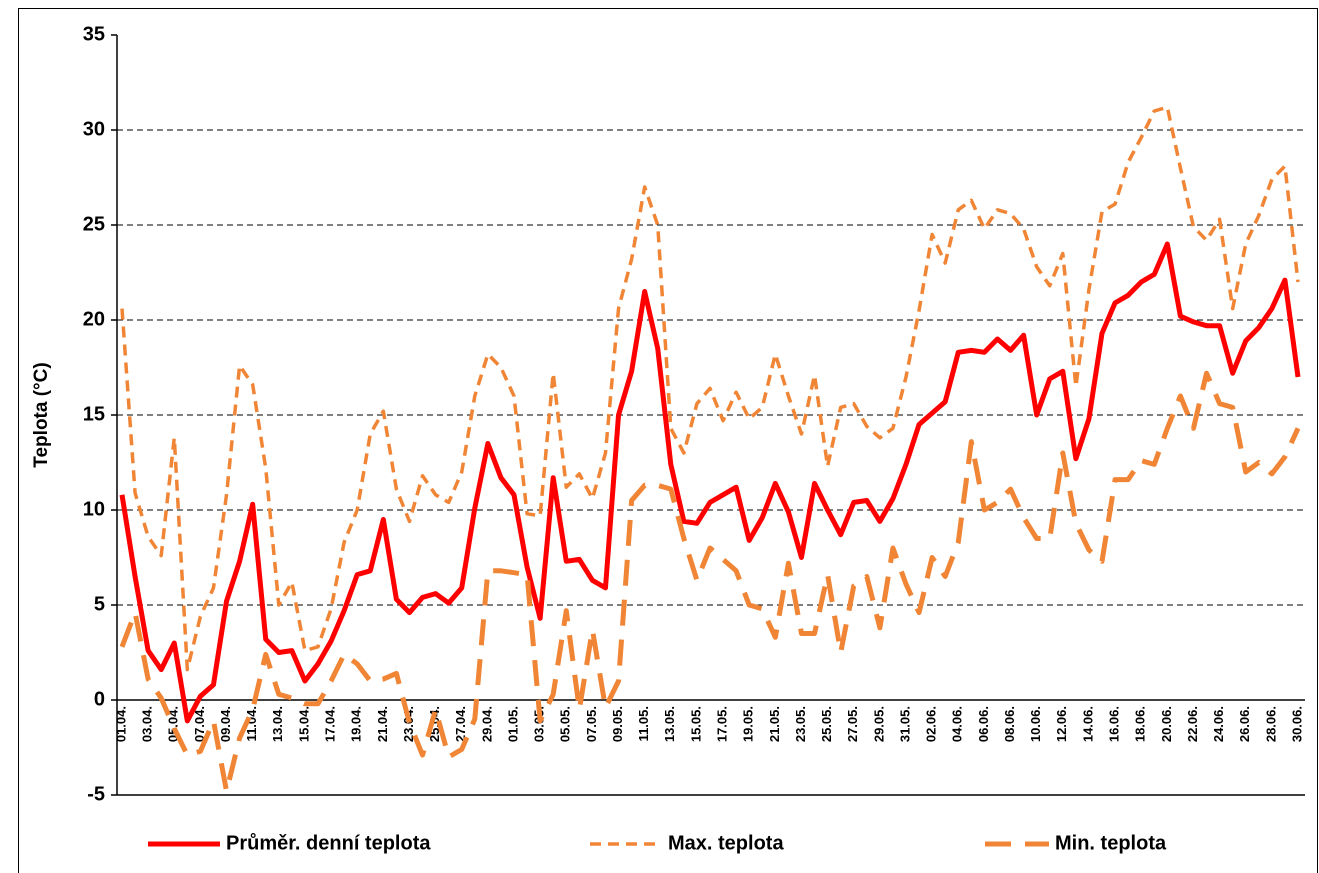  Describe the element at coordinates (277, 724) in the screenshot. I see `x-tick-label: 13.04.` at that location.